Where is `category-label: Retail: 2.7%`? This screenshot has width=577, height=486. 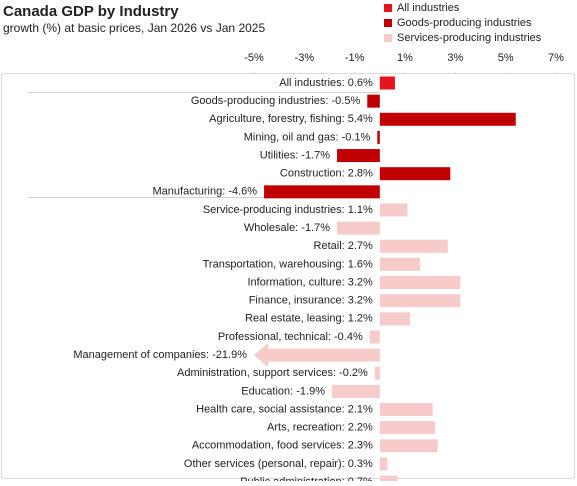 category-label: Retail: 2.7% is located at coordinates (344, 246).